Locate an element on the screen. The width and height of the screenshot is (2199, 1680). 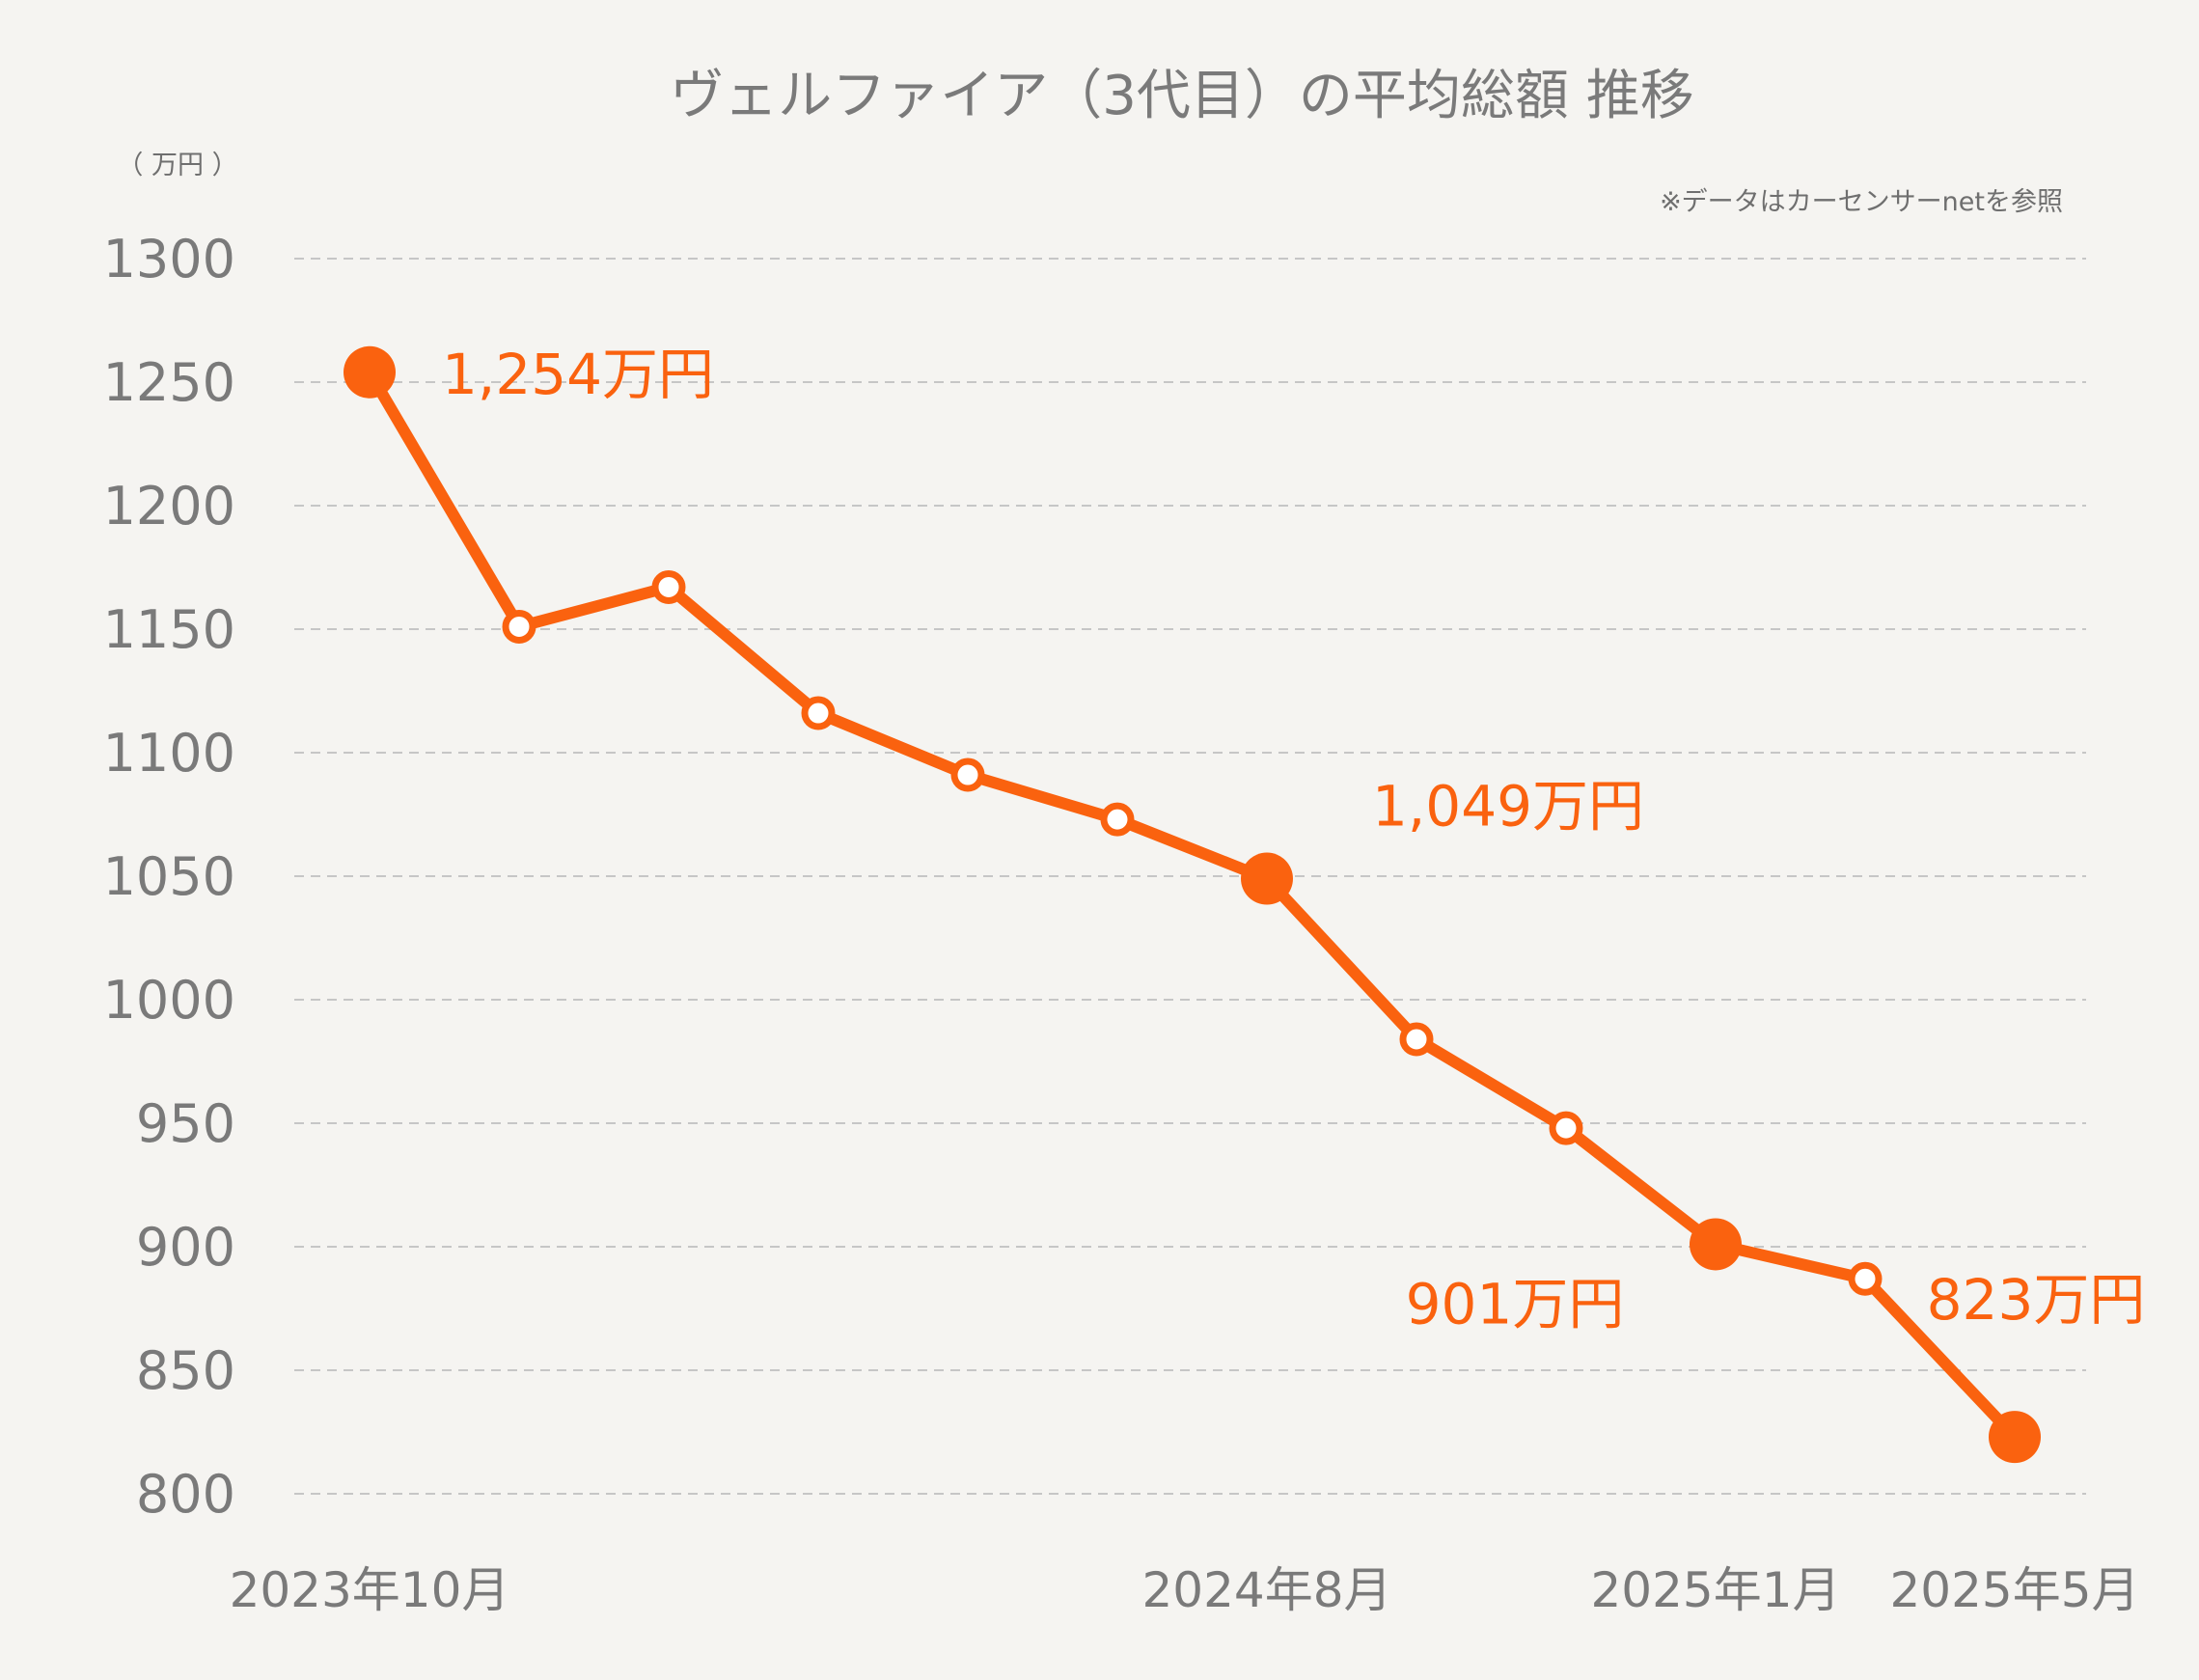
y-axis-unit: （ 万円 ） is located at coordinates (177, 165).